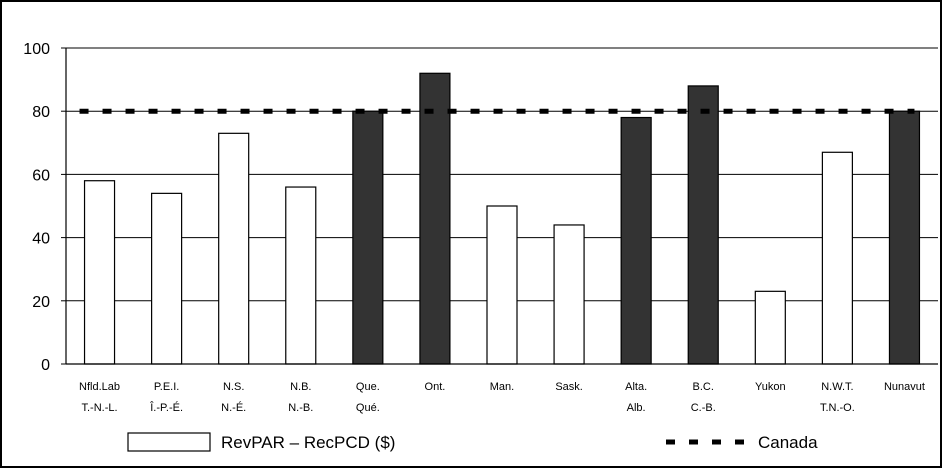  What do you see at coordinates (41, 302) in the screenshot?
I see `y-tick-label: 20` at bounding box center [41, 302].